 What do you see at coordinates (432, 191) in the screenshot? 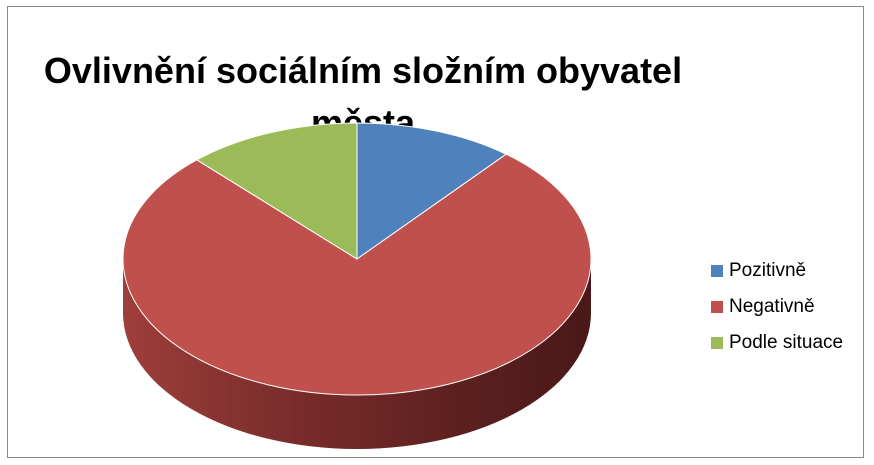
I see `pie-slice-pozitivne` at bounding box center [432, 191].